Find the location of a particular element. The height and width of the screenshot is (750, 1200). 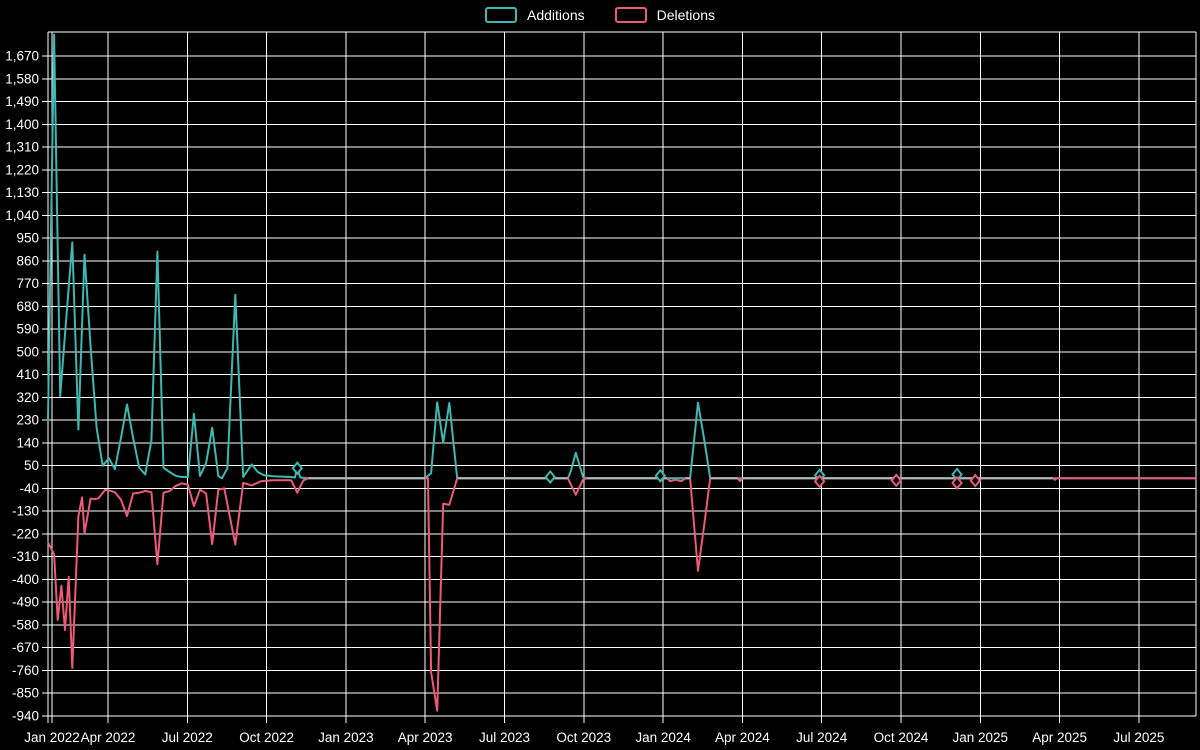

svg-text: 860 is located at coordinates (27, 260).